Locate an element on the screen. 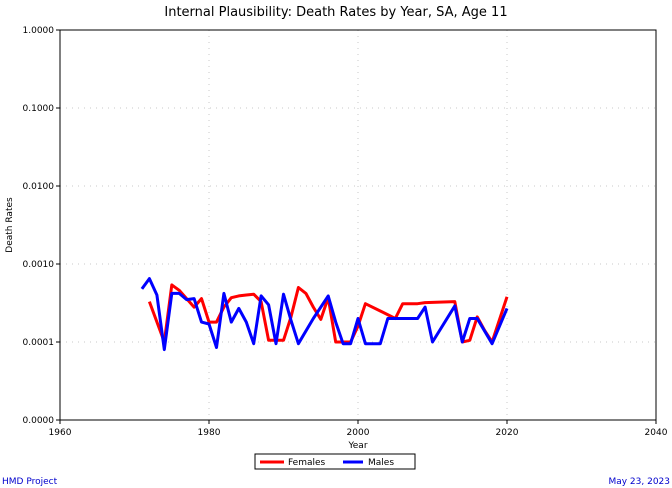  legend-label-females: Females is located at coordinates (307, 463).